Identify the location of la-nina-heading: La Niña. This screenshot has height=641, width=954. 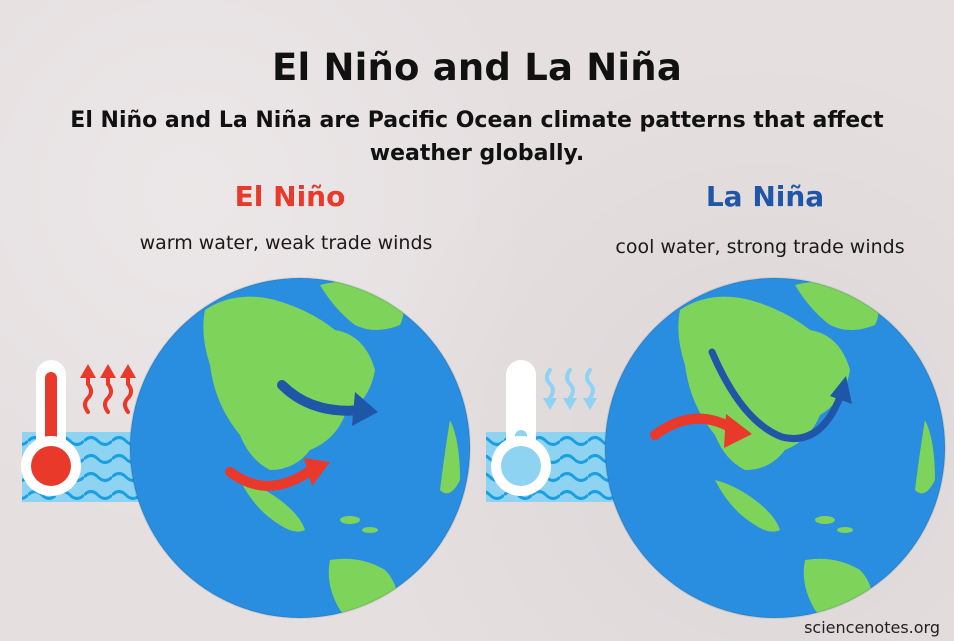
(765, 196).